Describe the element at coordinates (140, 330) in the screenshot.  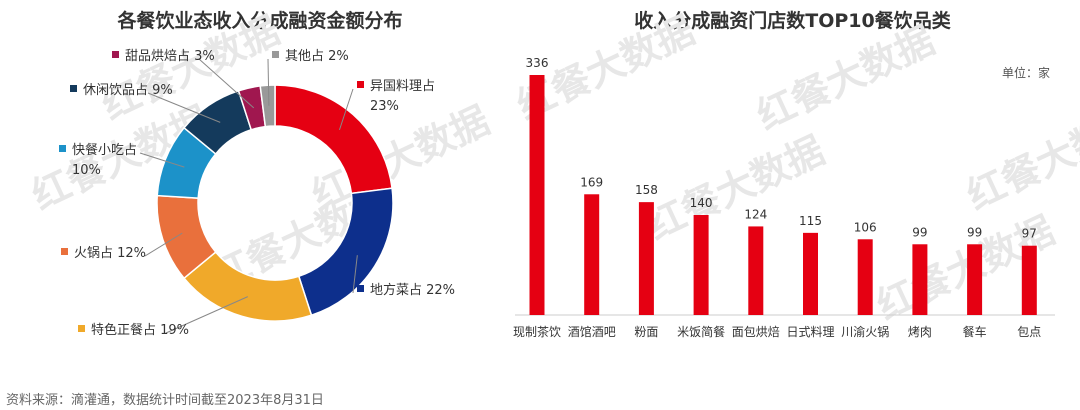
I see `slice-name: 特色正餐占 19%` at that location.